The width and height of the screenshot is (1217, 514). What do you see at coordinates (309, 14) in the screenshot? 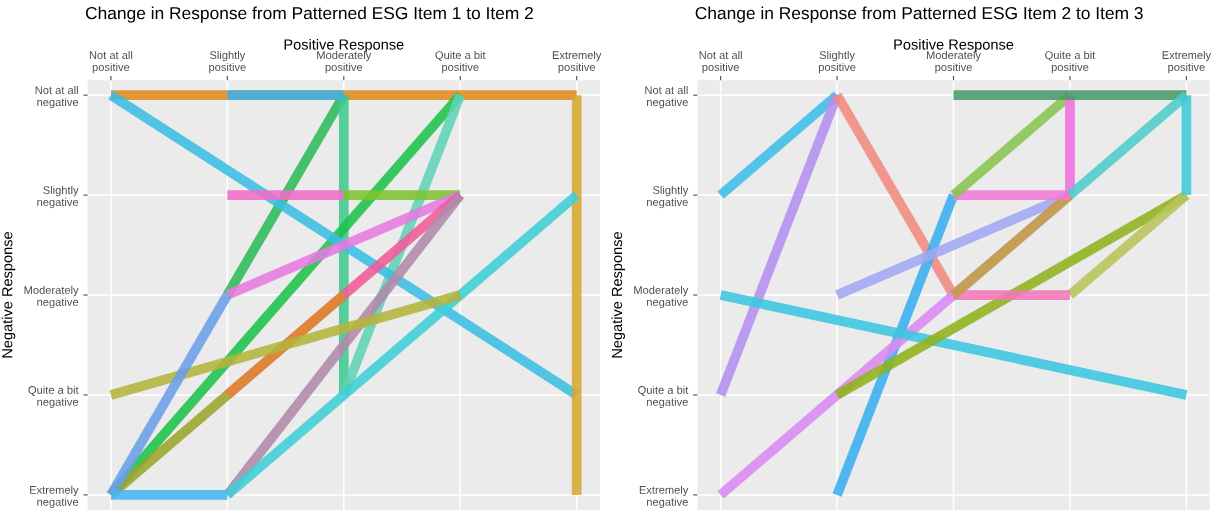
I see `chart-title: Change in Response from Patterned ESG Item 1 to Item 2` at bounding box center [309, 14].